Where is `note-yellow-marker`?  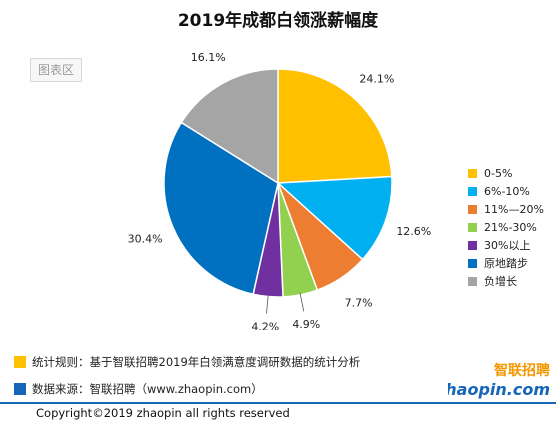 note-yellow-marker is located at coordinates (20, 362).